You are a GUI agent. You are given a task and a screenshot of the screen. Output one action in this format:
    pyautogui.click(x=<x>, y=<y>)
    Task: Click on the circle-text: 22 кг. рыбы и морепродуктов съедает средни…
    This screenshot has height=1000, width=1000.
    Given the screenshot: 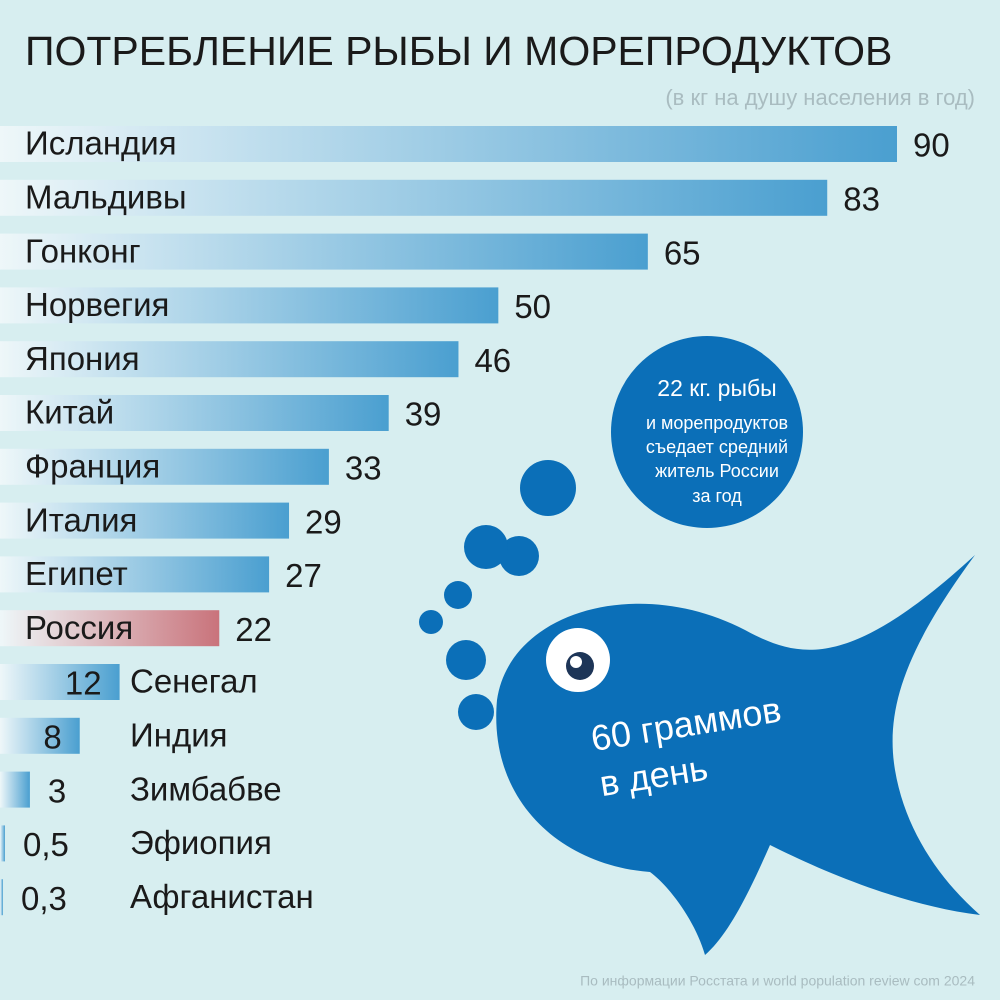 What is the action you would take?
    pyautogui.click(x=717, y=440)
    